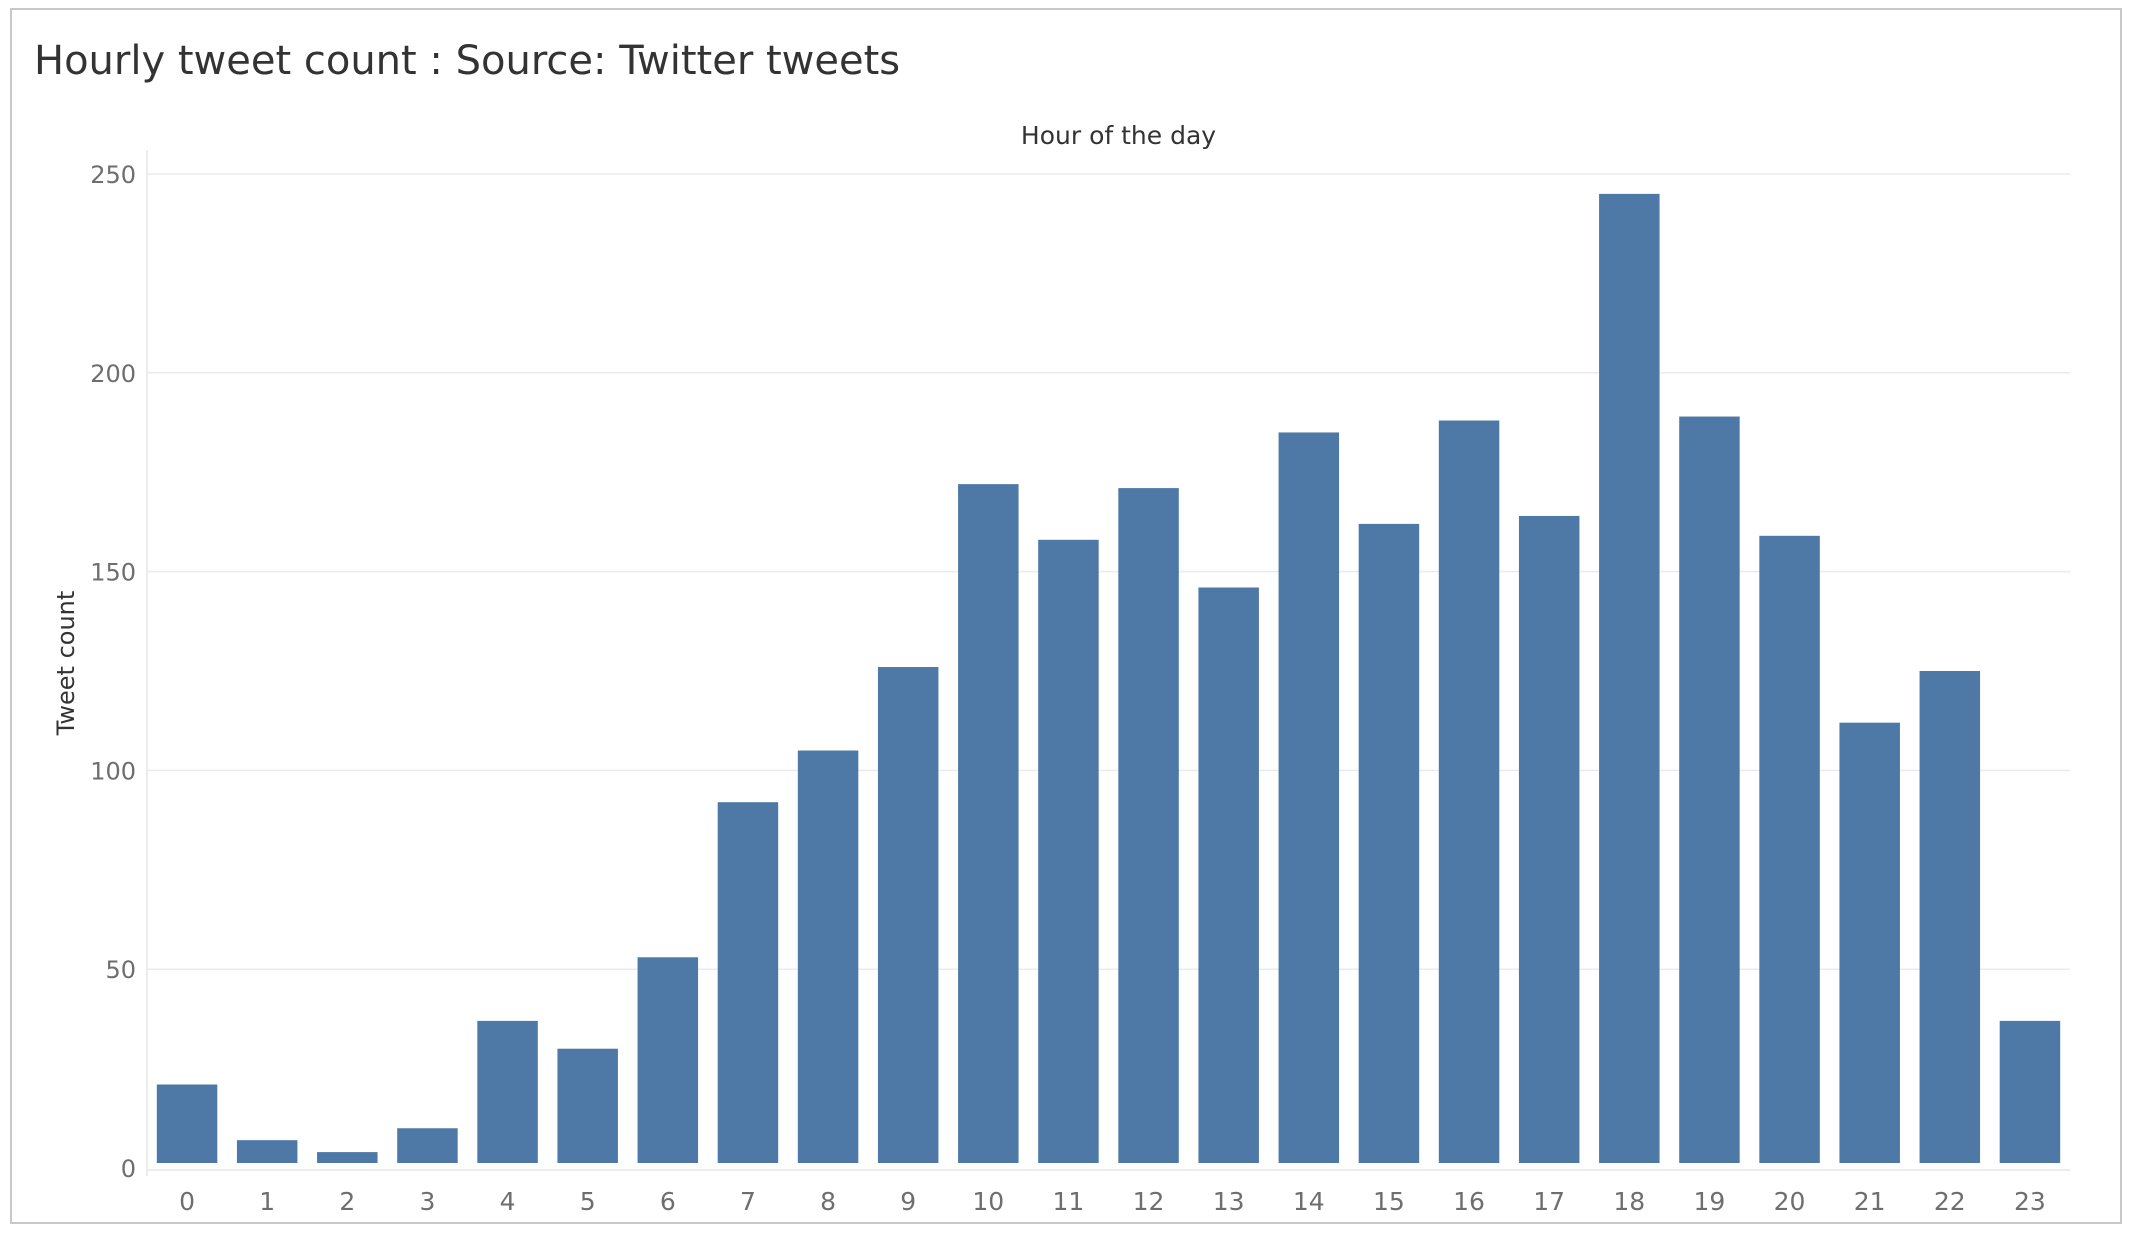  What do you see at coordinates (1870, 1201) in the screenshot?
I see `x-tick-label: 21` at bounding box center [1870, 1201].